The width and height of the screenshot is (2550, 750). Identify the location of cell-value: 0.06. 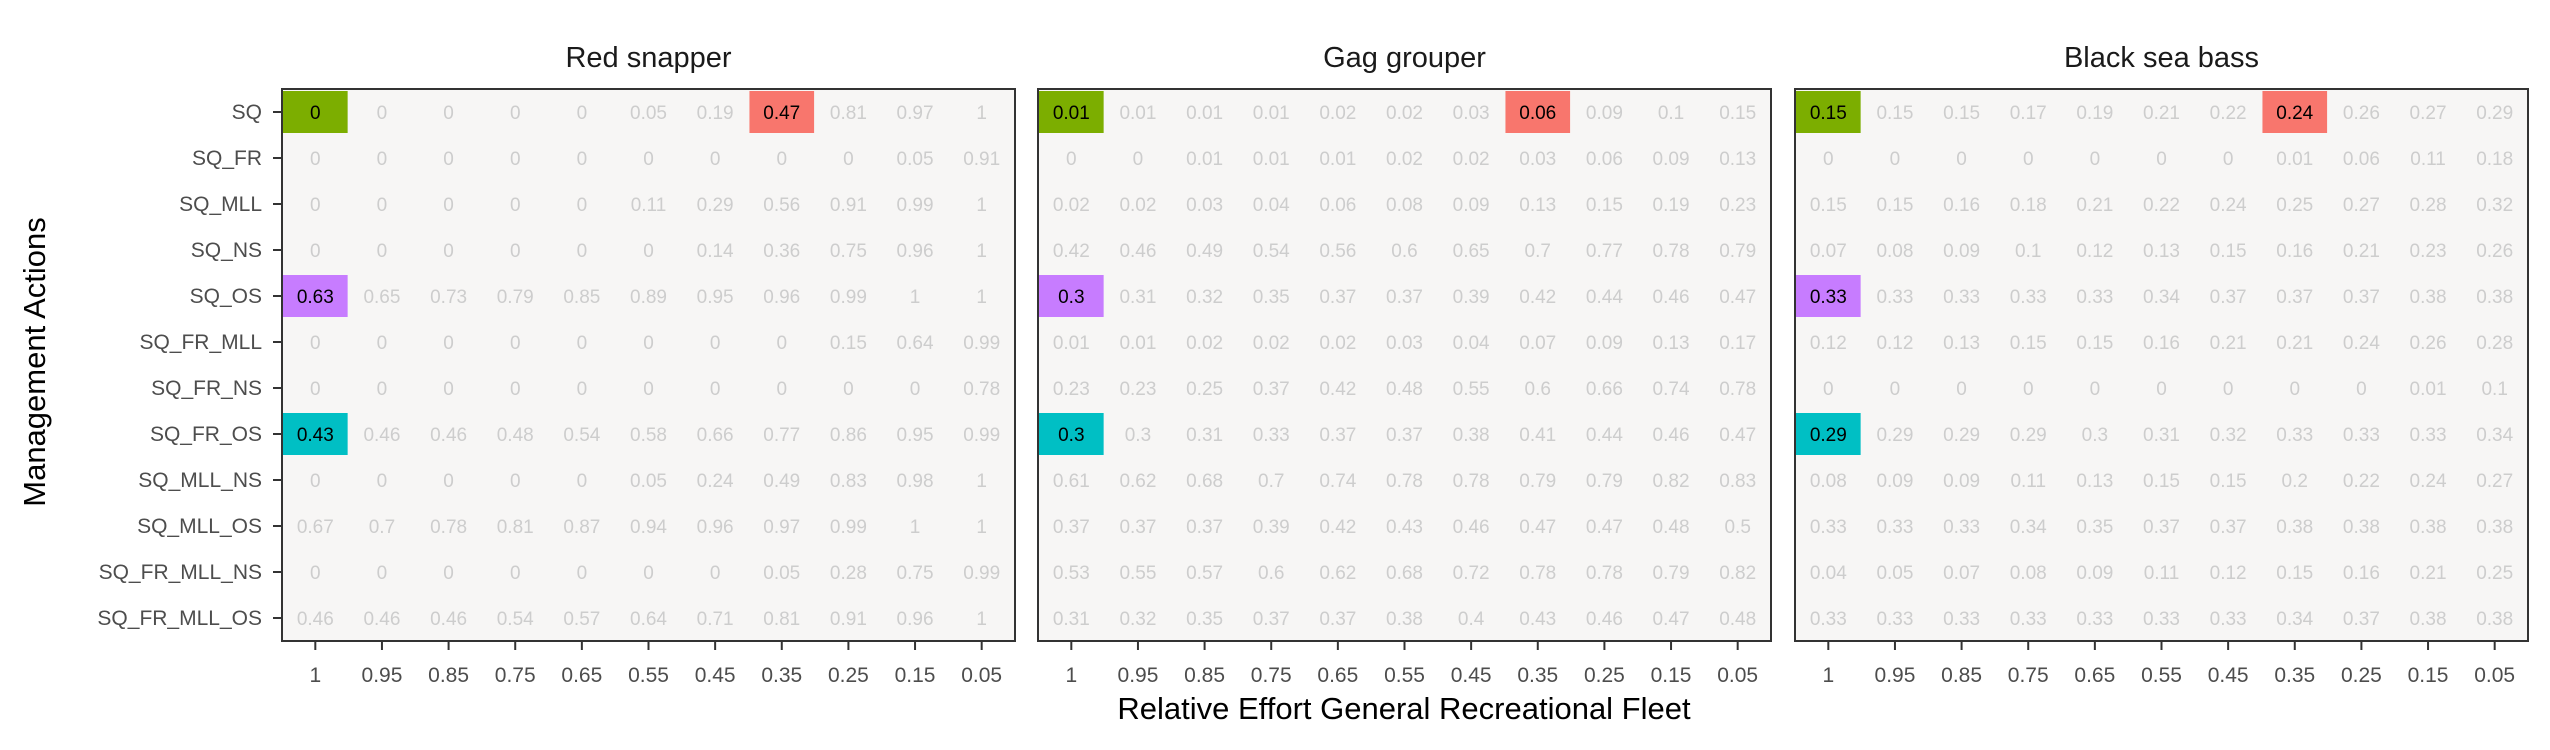
(1537, 113).